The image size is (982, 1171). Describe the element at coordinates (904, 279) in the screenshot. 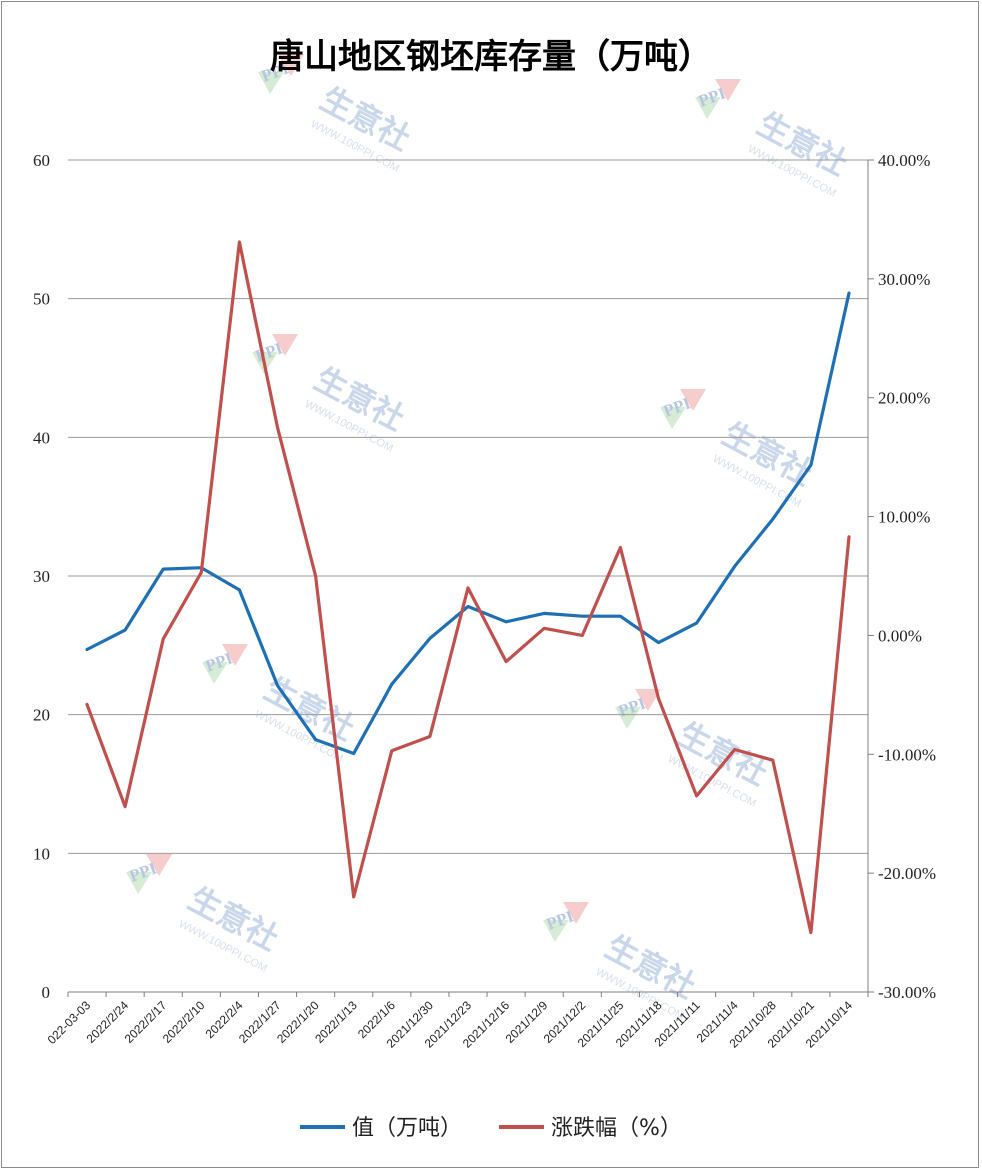

I see `y-right-tick-label: 30.00%` at that location.